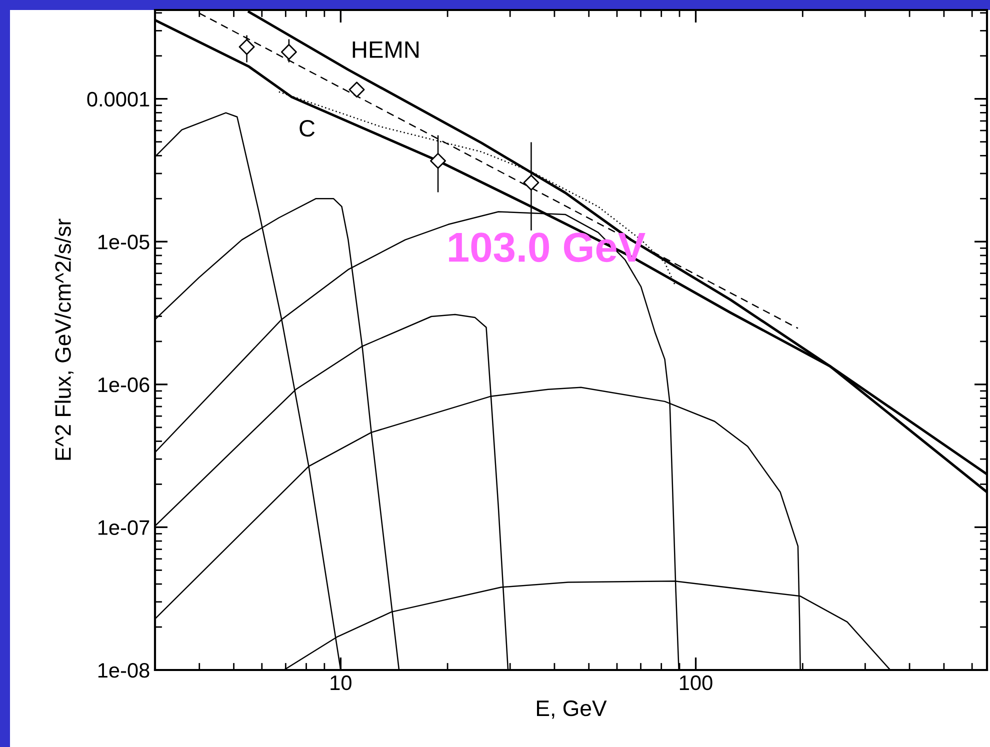 The height and width of the screenshot is (747, 990). I want to click on x-axis-title: E, GeV, so click(572, 709).